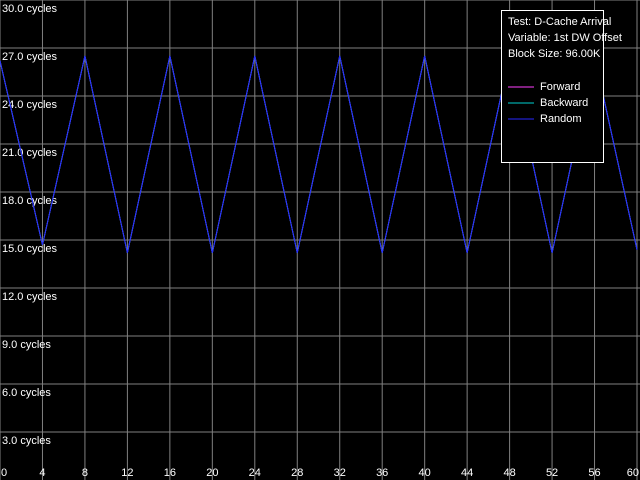 This screenshot has width=640, height=480. Describe the element at coordinates (425, 473) in the screenshot. I see `x-tick-label: 40` at that location.